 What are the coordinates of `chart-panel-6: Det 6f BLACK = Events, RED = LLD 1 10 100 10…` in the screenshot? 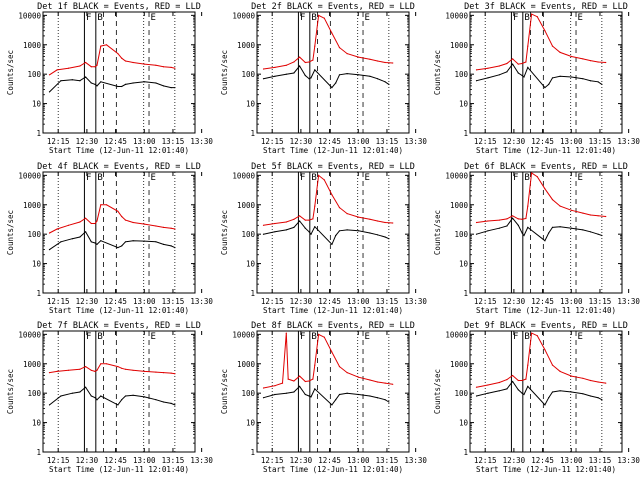 It's located at (536, 238).